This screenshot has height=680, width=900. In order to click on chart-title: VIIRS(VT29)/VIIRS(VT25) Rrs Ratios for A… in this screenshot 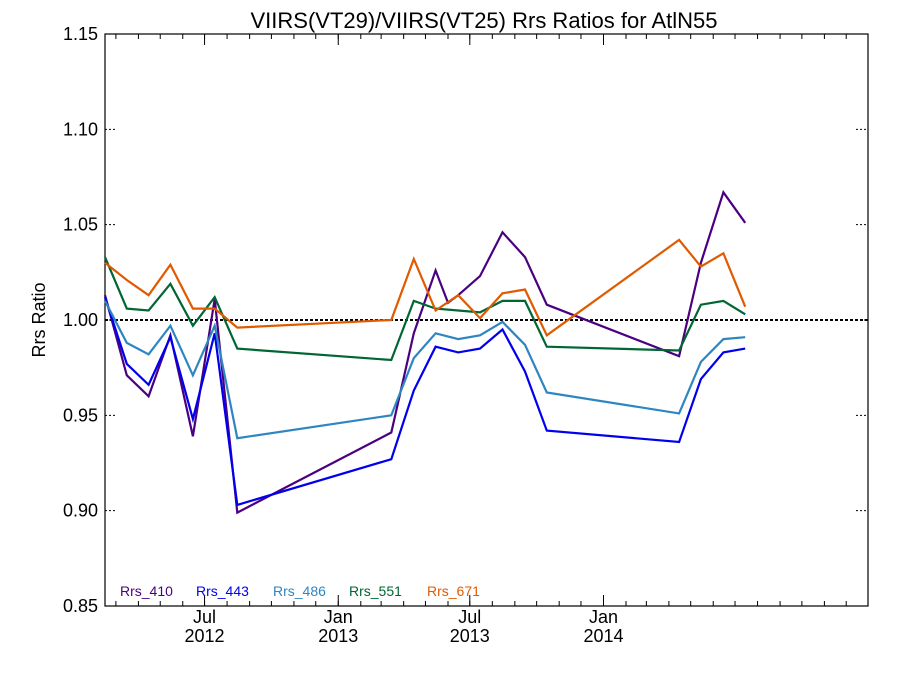, I will do `click(483, 20)`.